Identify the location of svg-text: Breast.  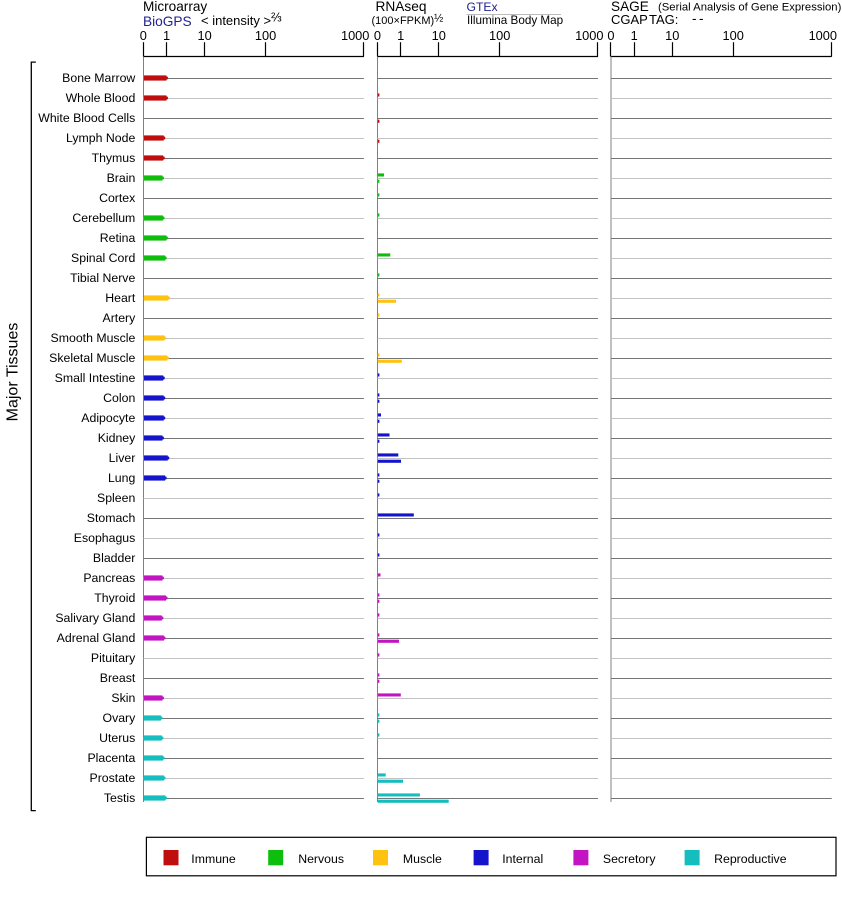
(118, 678).